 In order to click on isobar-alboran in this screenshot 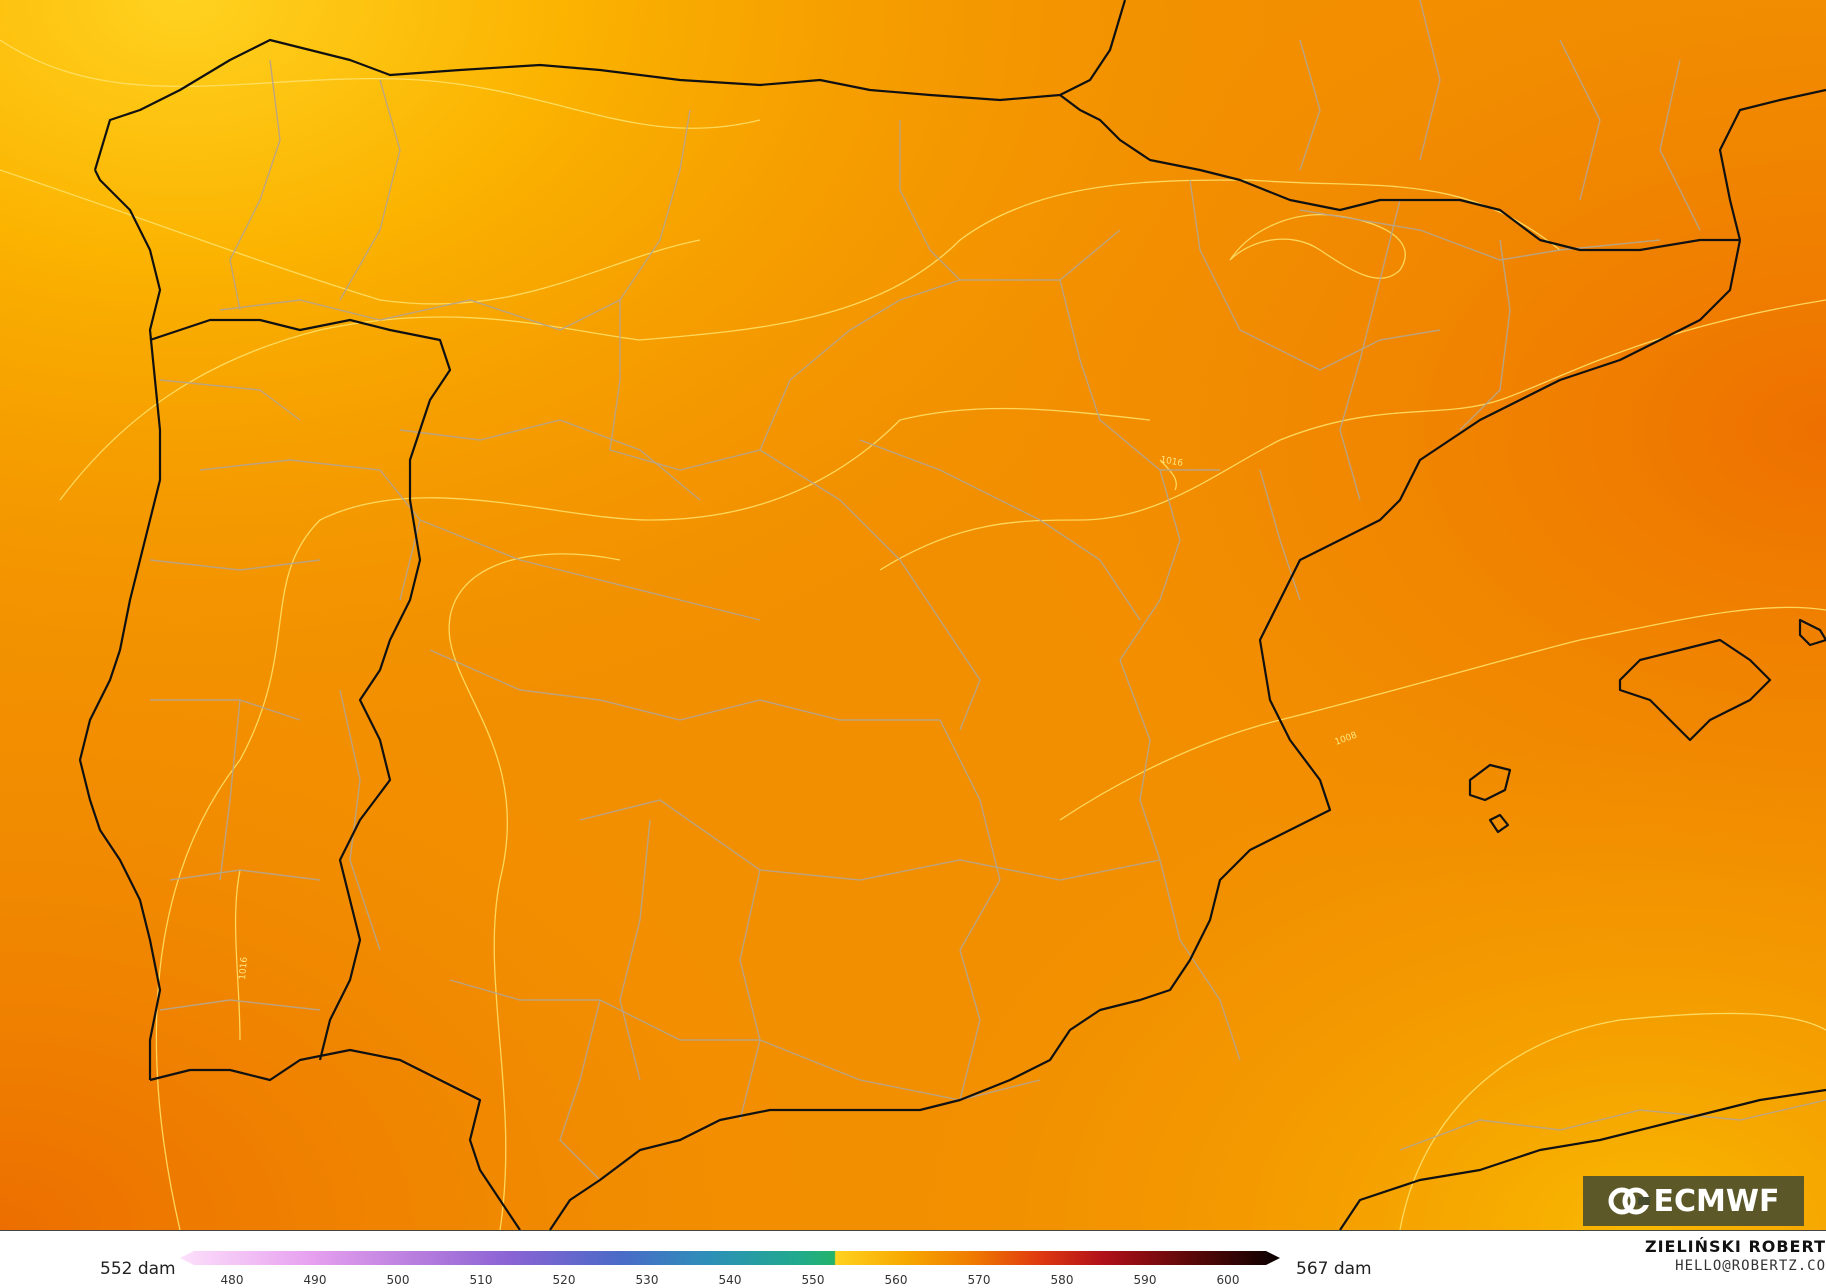, I will do `click(1612, 1121)`.